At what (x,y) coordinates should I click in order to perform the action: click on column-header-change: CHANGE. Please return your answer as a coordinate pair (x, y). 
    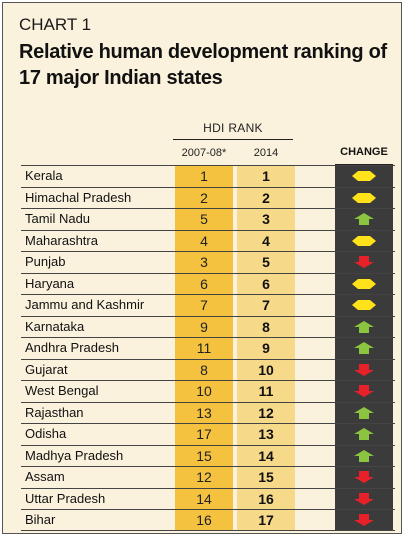
    Looking at the image, I should click on (364, 152).